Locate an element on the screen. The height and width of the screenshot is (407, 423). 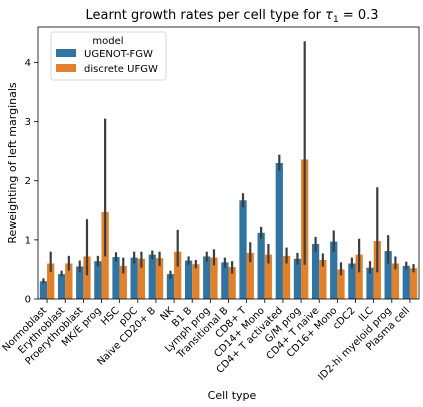
y-axis: 0 1 2 3 4 is located at coordinates (31, 182).